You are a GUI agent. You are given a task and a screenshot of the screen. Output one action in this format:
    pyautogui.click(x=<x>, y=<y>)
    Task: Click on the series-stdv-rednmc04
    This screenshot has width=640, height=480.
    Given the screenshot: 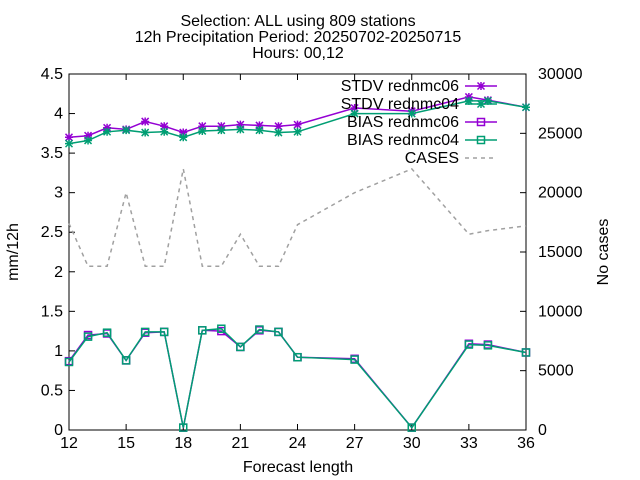 What is the action you would take?
    pyautogui.click(x=297, y=122)
    